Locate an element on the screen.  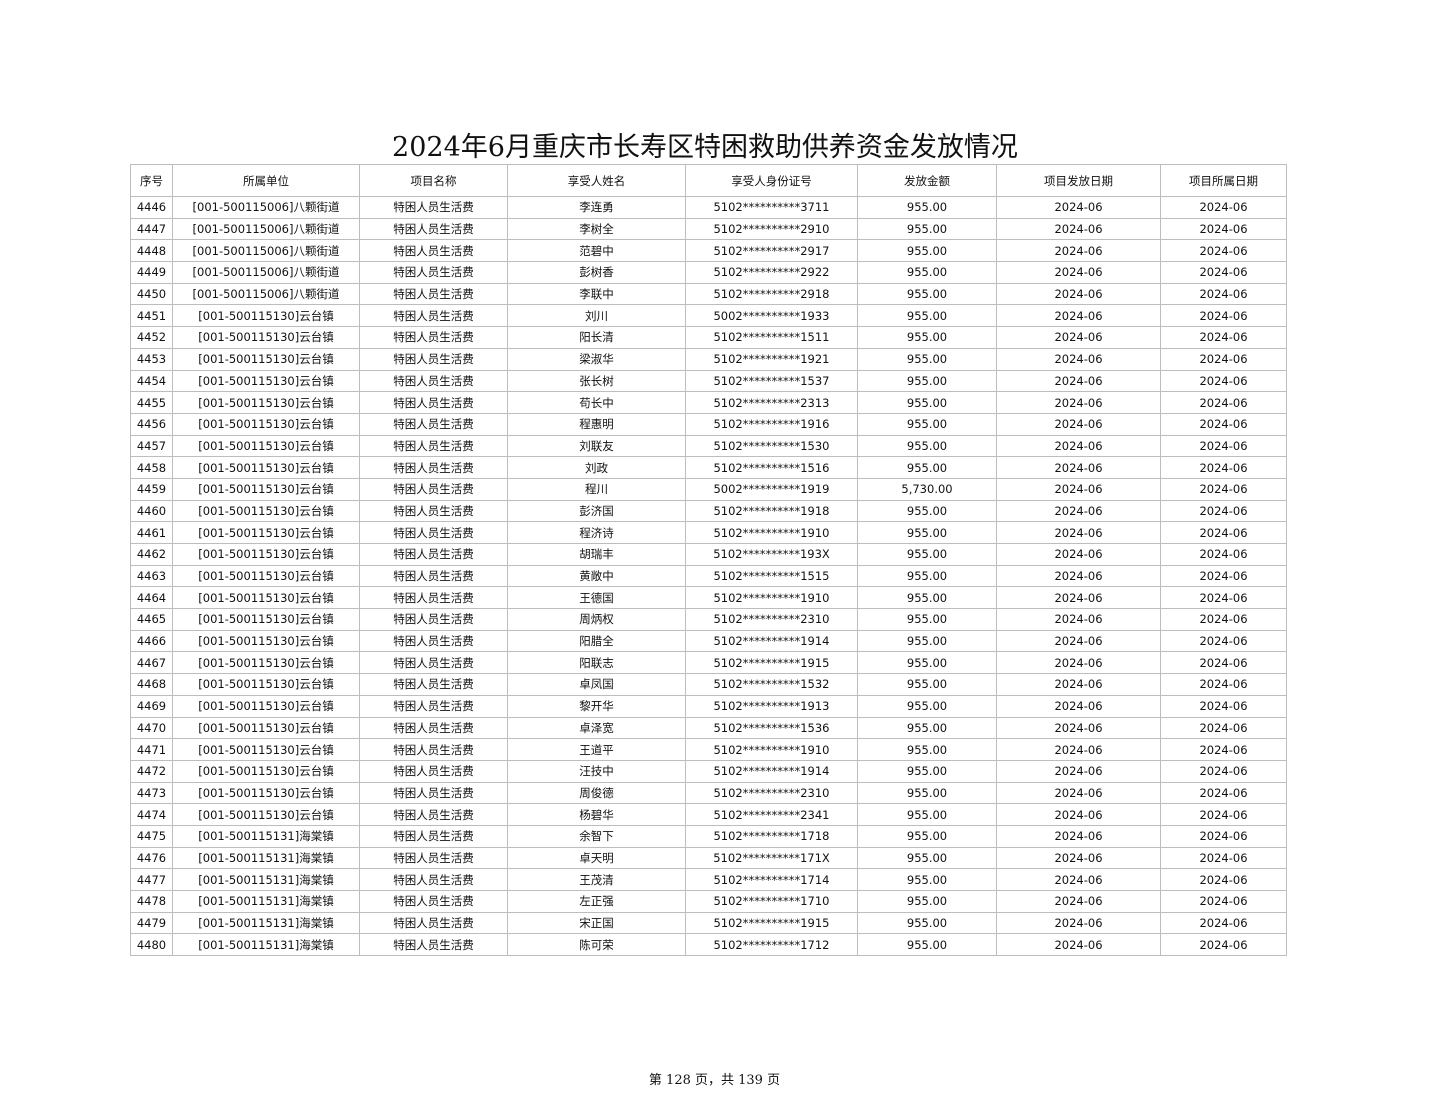
cell-col-name: 卓泽宽 is located at coordinates (596, 728).